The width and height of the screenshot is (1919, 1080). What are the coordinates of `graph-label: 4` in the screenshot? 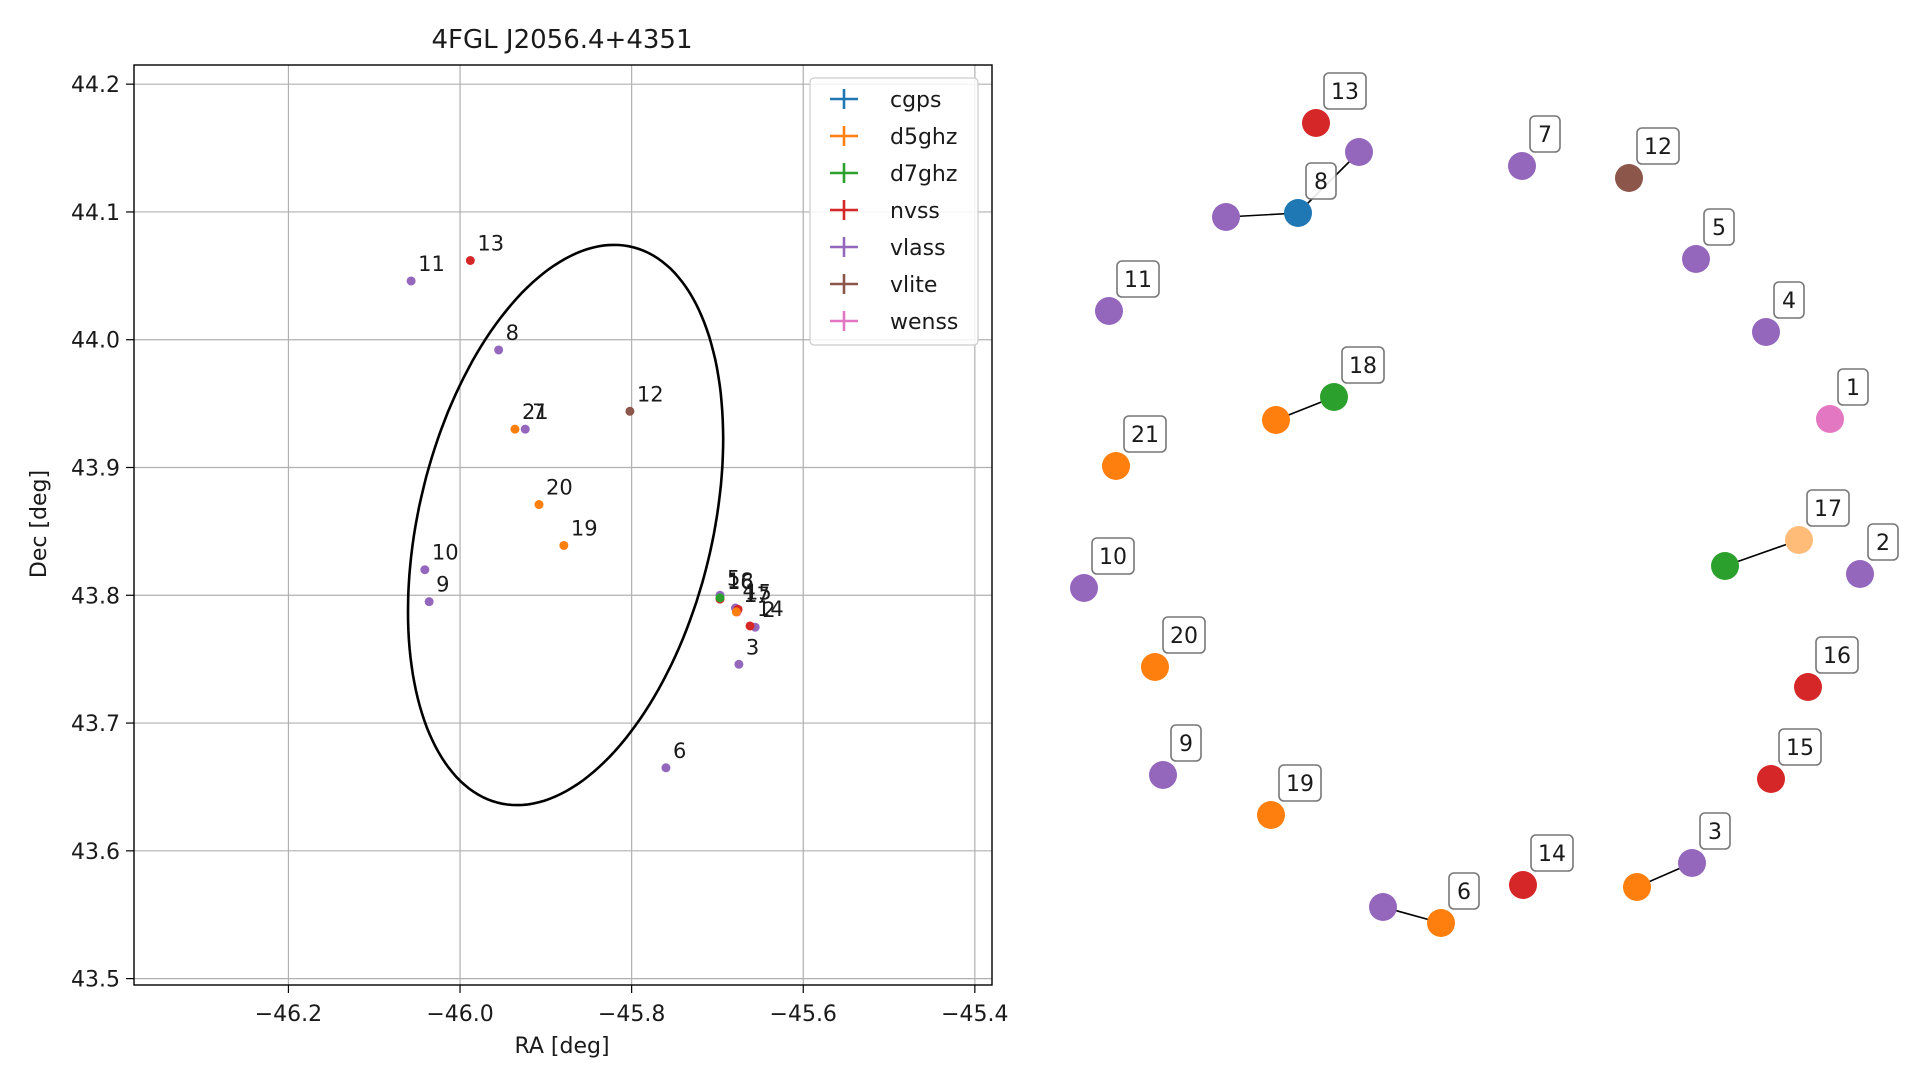 It's located at (1789, 300).